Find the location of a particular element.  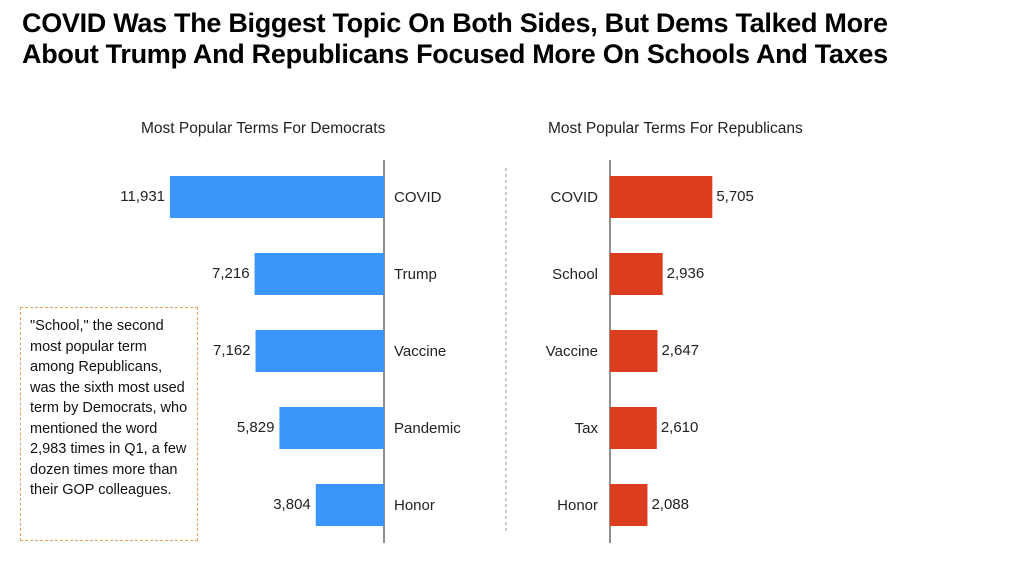

republicans-category-label-vaccine: Vaccine is located at coordinates (572, 351).